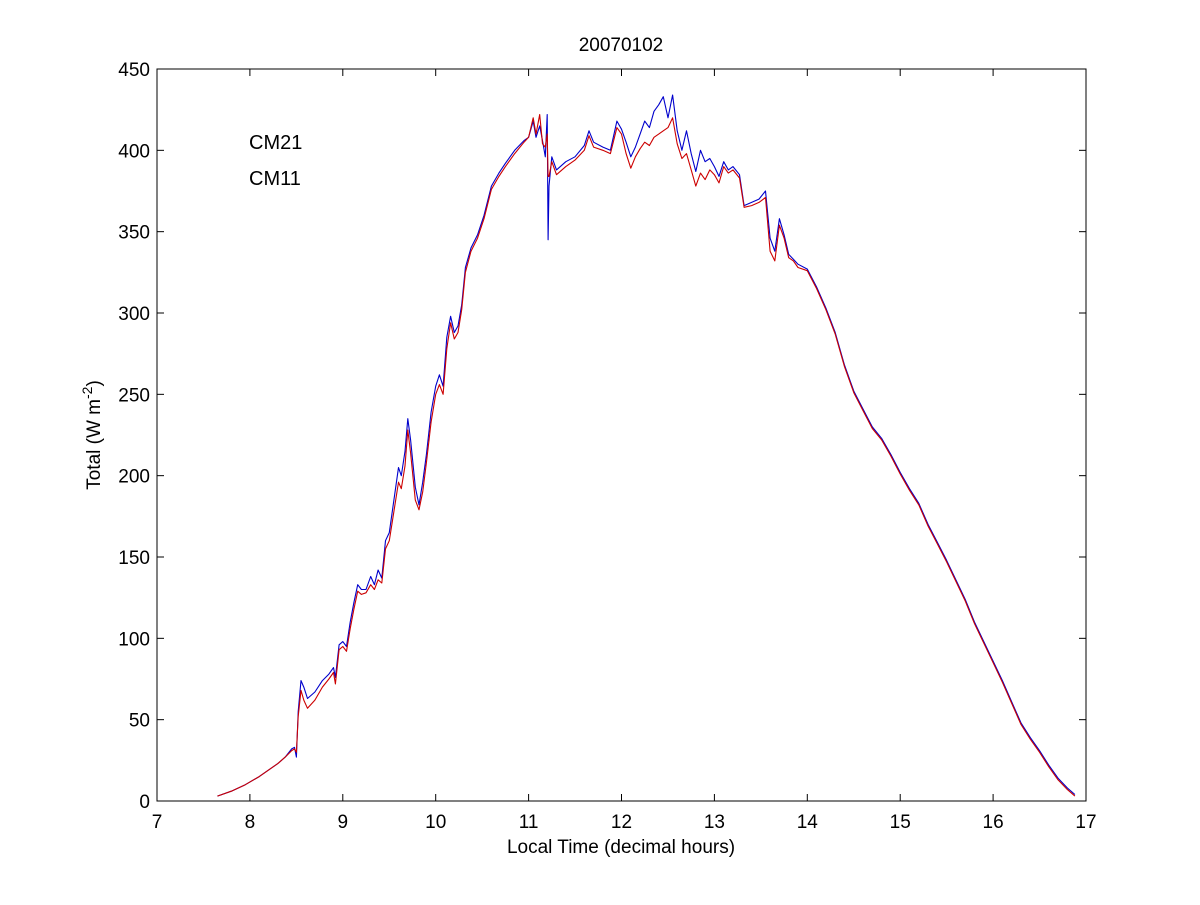 The height and width of the screenshot is (905, 1200). What do you see at coordinates (621, 822) in the screenshot?
I see `x-tick-label: 12` at bounding box center [621, 822].